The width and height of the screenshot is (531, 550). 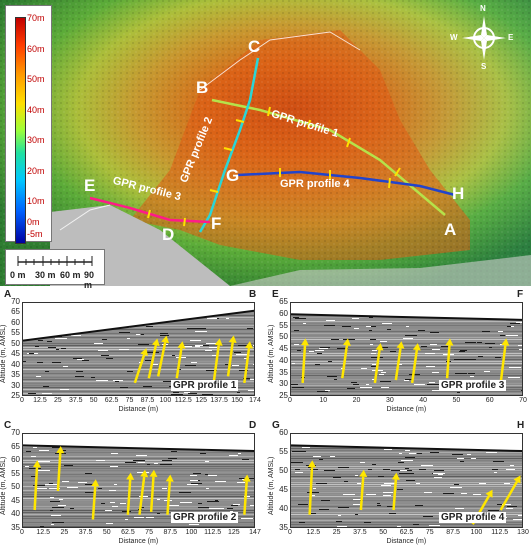 What do you see at coordinates (520, 294) in the screenshot?
I see `profile-end-letter: F` at bounding box center [520, 294].